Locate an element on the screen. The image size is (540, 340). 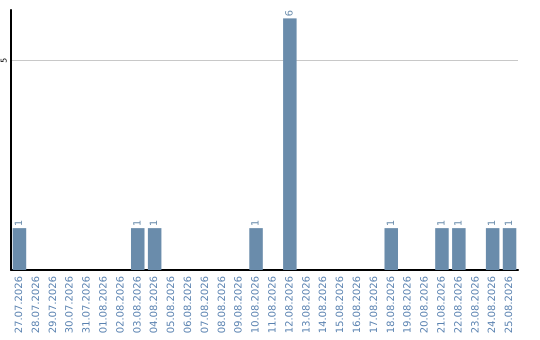
x-tick-label: 08.08.2026 is located at coordinates (222, 305).